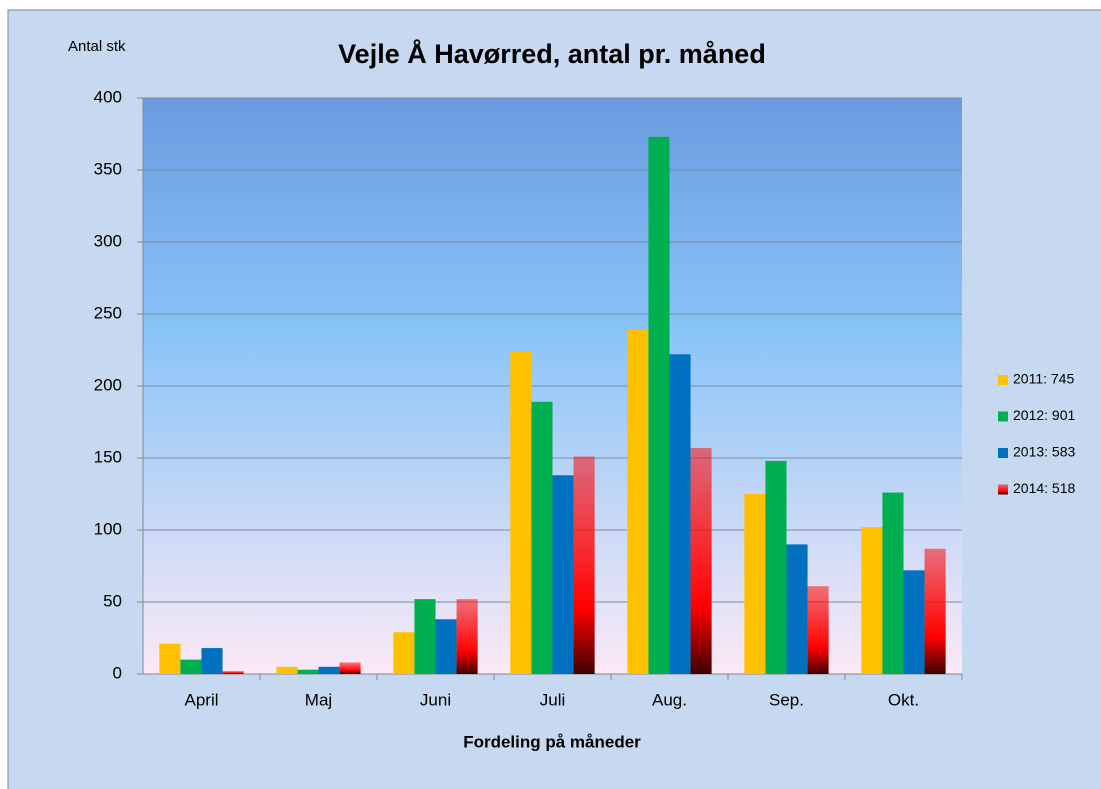  I want to click on x-tick-label: Maj, so click(318, 699).